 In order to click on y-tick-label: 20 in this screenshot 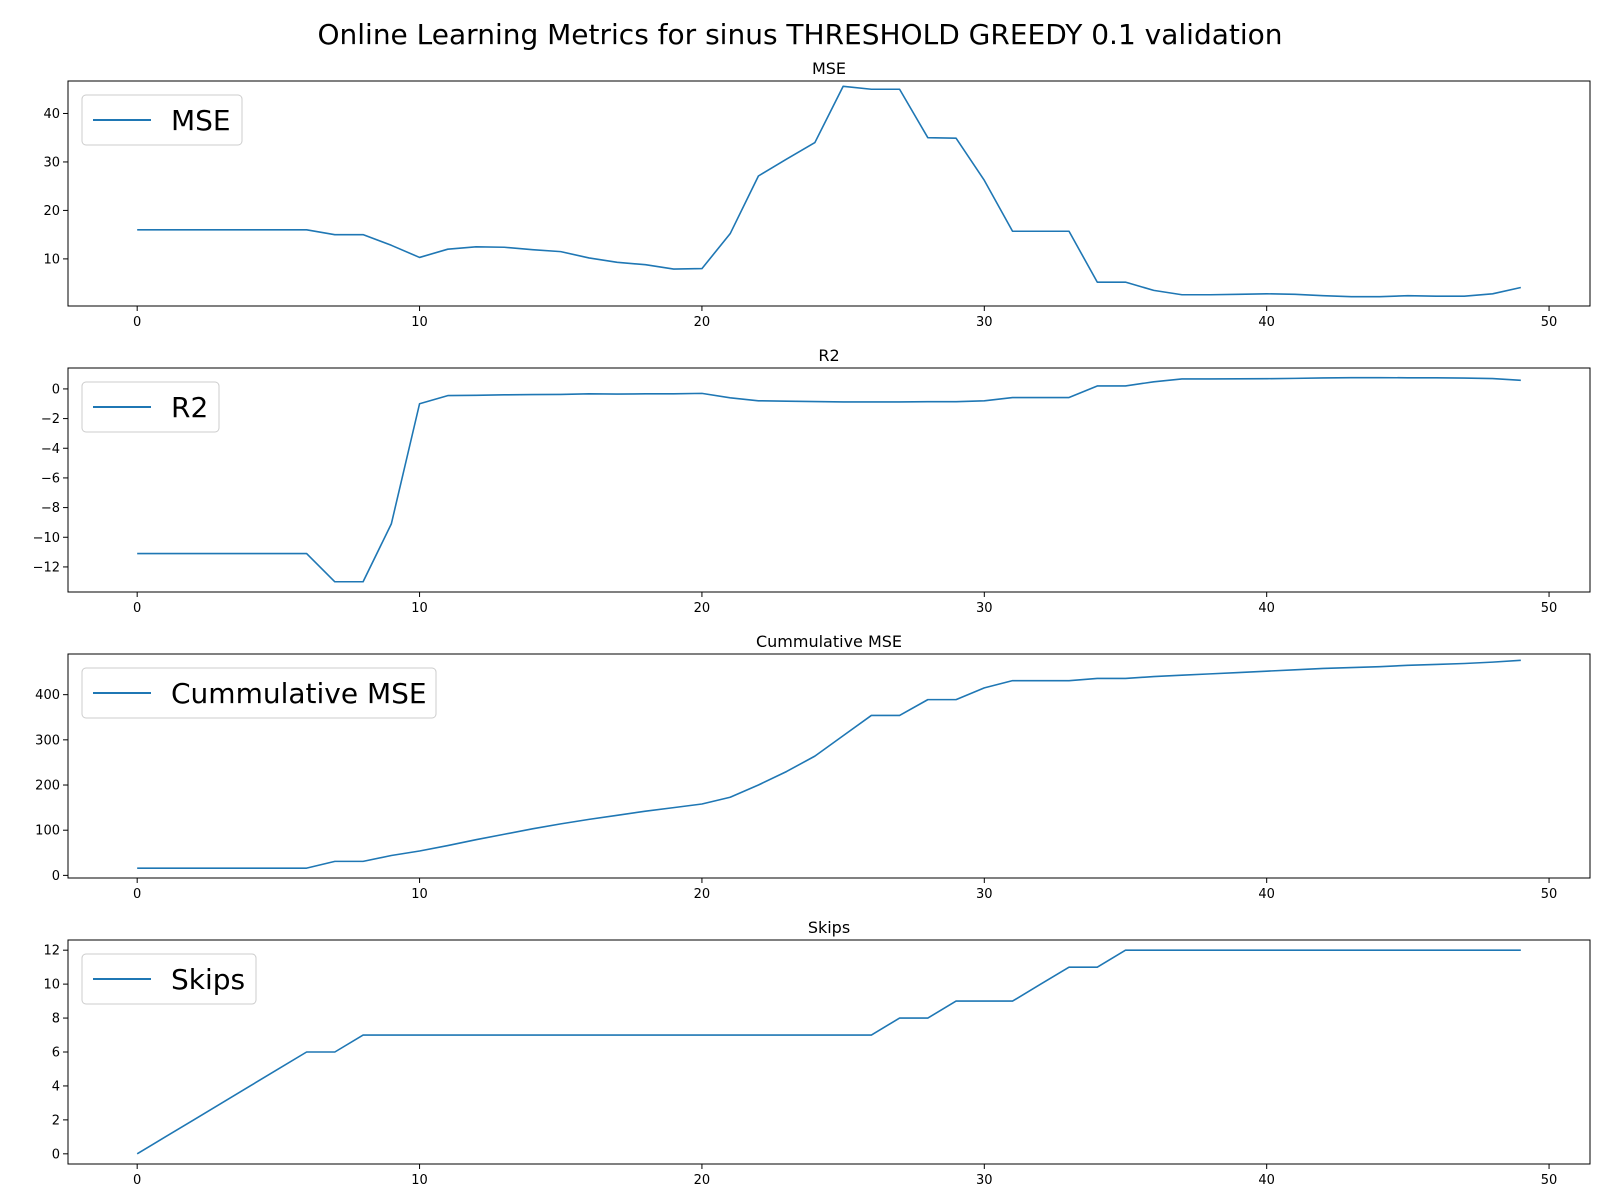, I will do `click(51, 211)`.